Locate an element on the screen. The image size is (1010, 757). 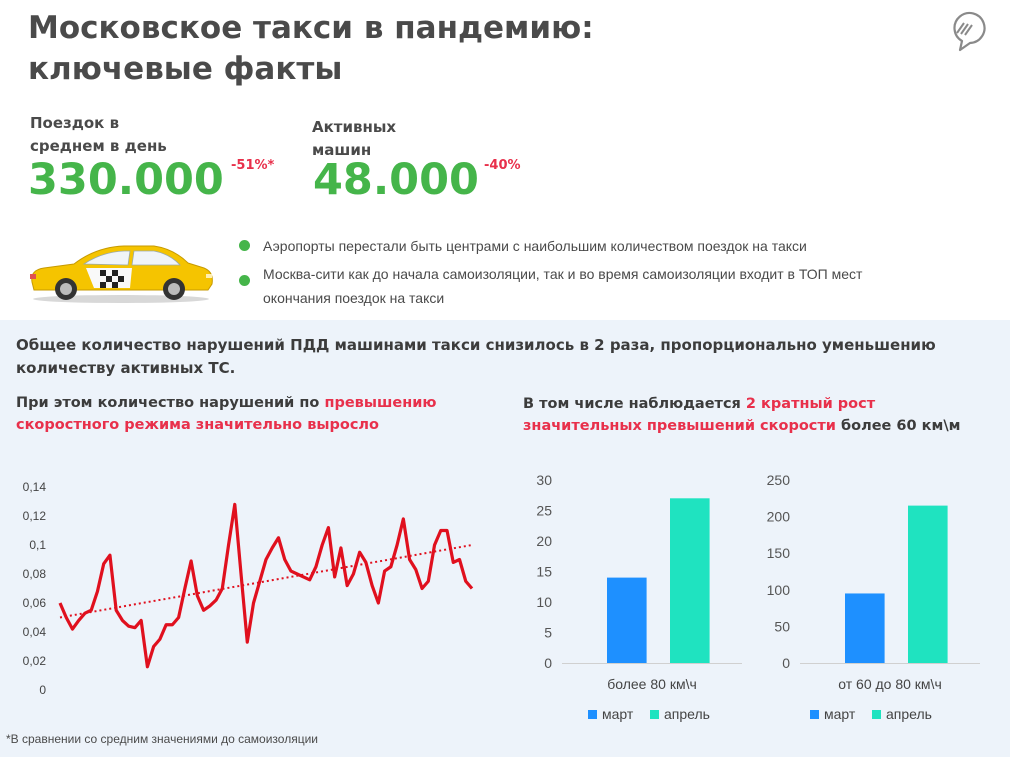
bar-chart-ytick-label: 150 is located at coordinates (779, 553).